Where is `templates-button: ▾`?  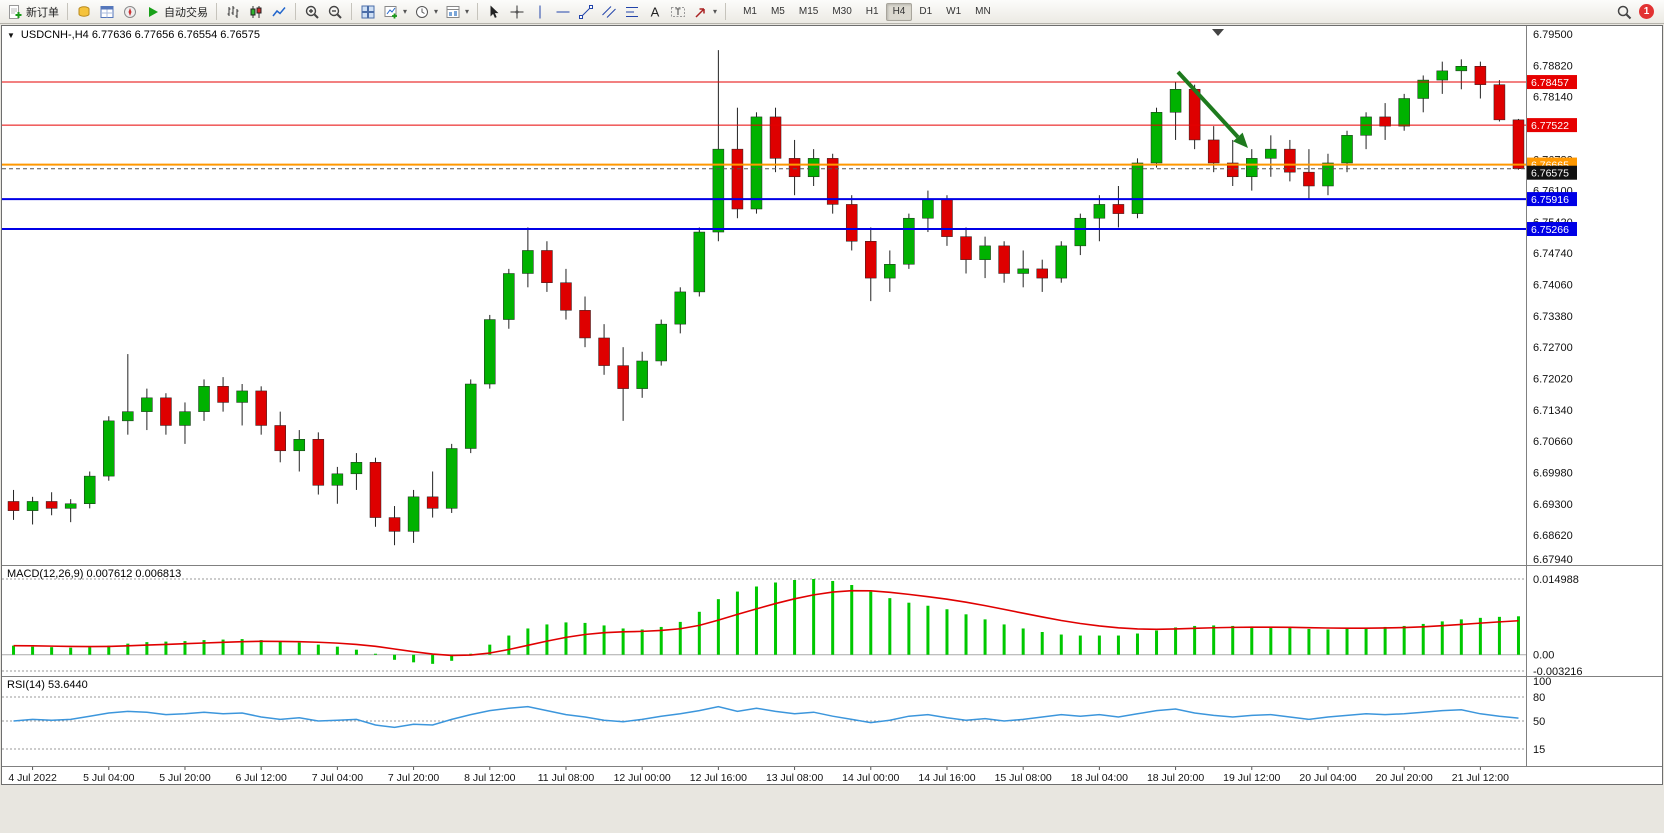
templates-button: ▾ is located at coordinates (457, 12).